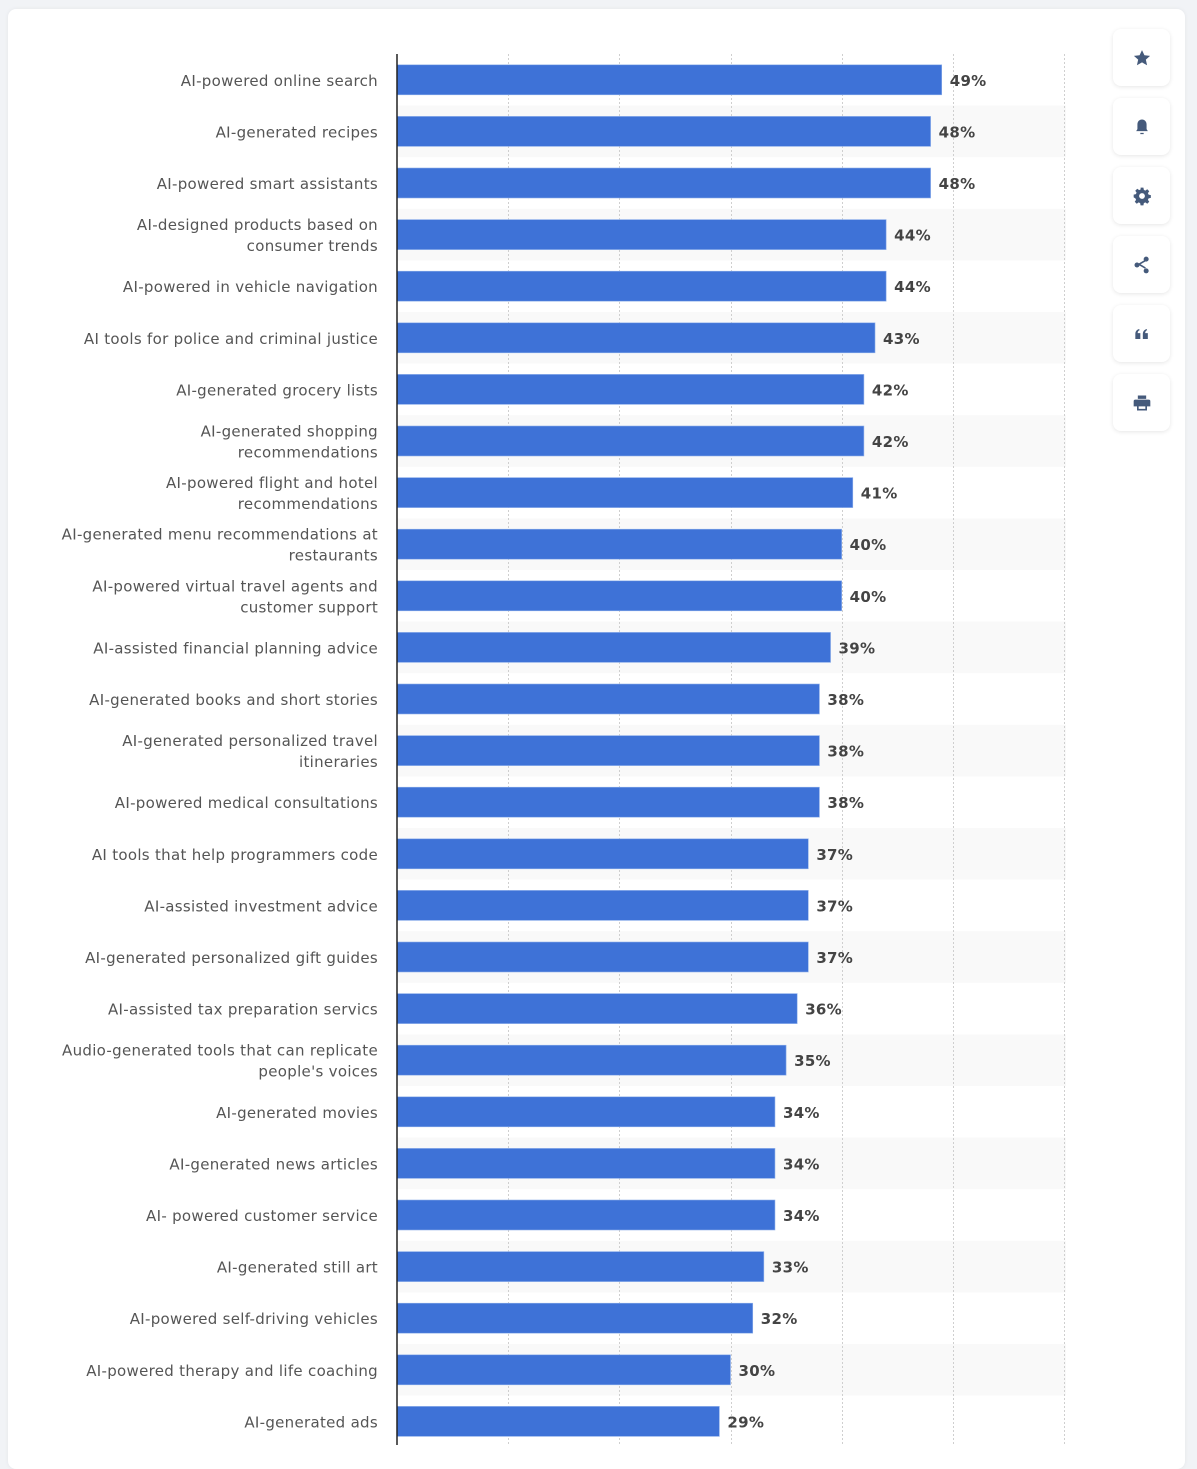  I want to click on value-label: 29%, so click(745, 1422).